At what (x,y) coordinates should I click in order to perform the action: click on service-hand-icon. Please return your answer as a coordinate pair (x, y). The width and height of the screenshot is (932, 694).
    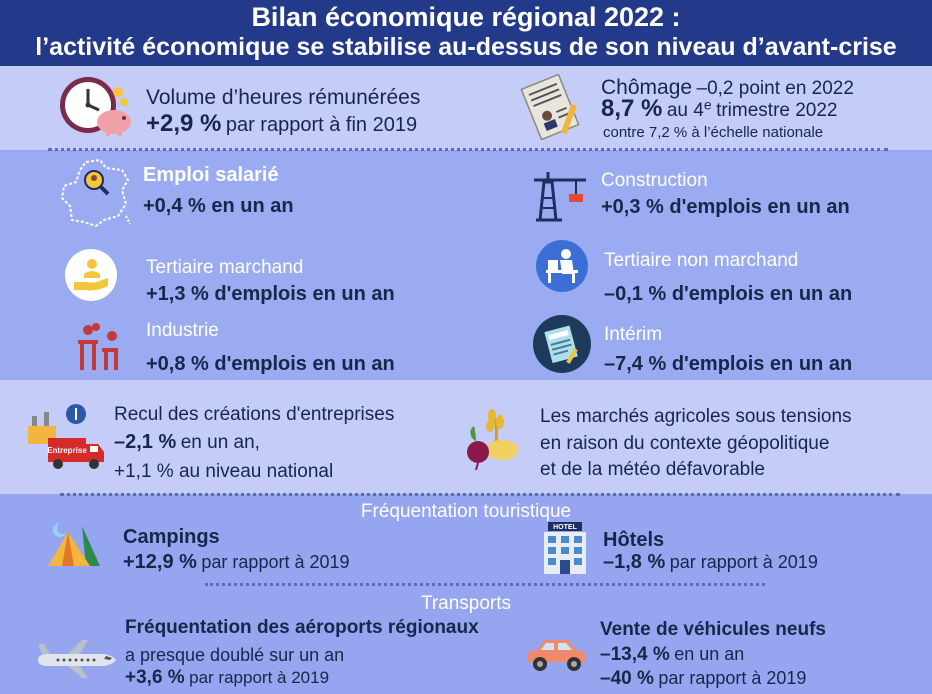
    Looking at the image, I should click on (91, 275).